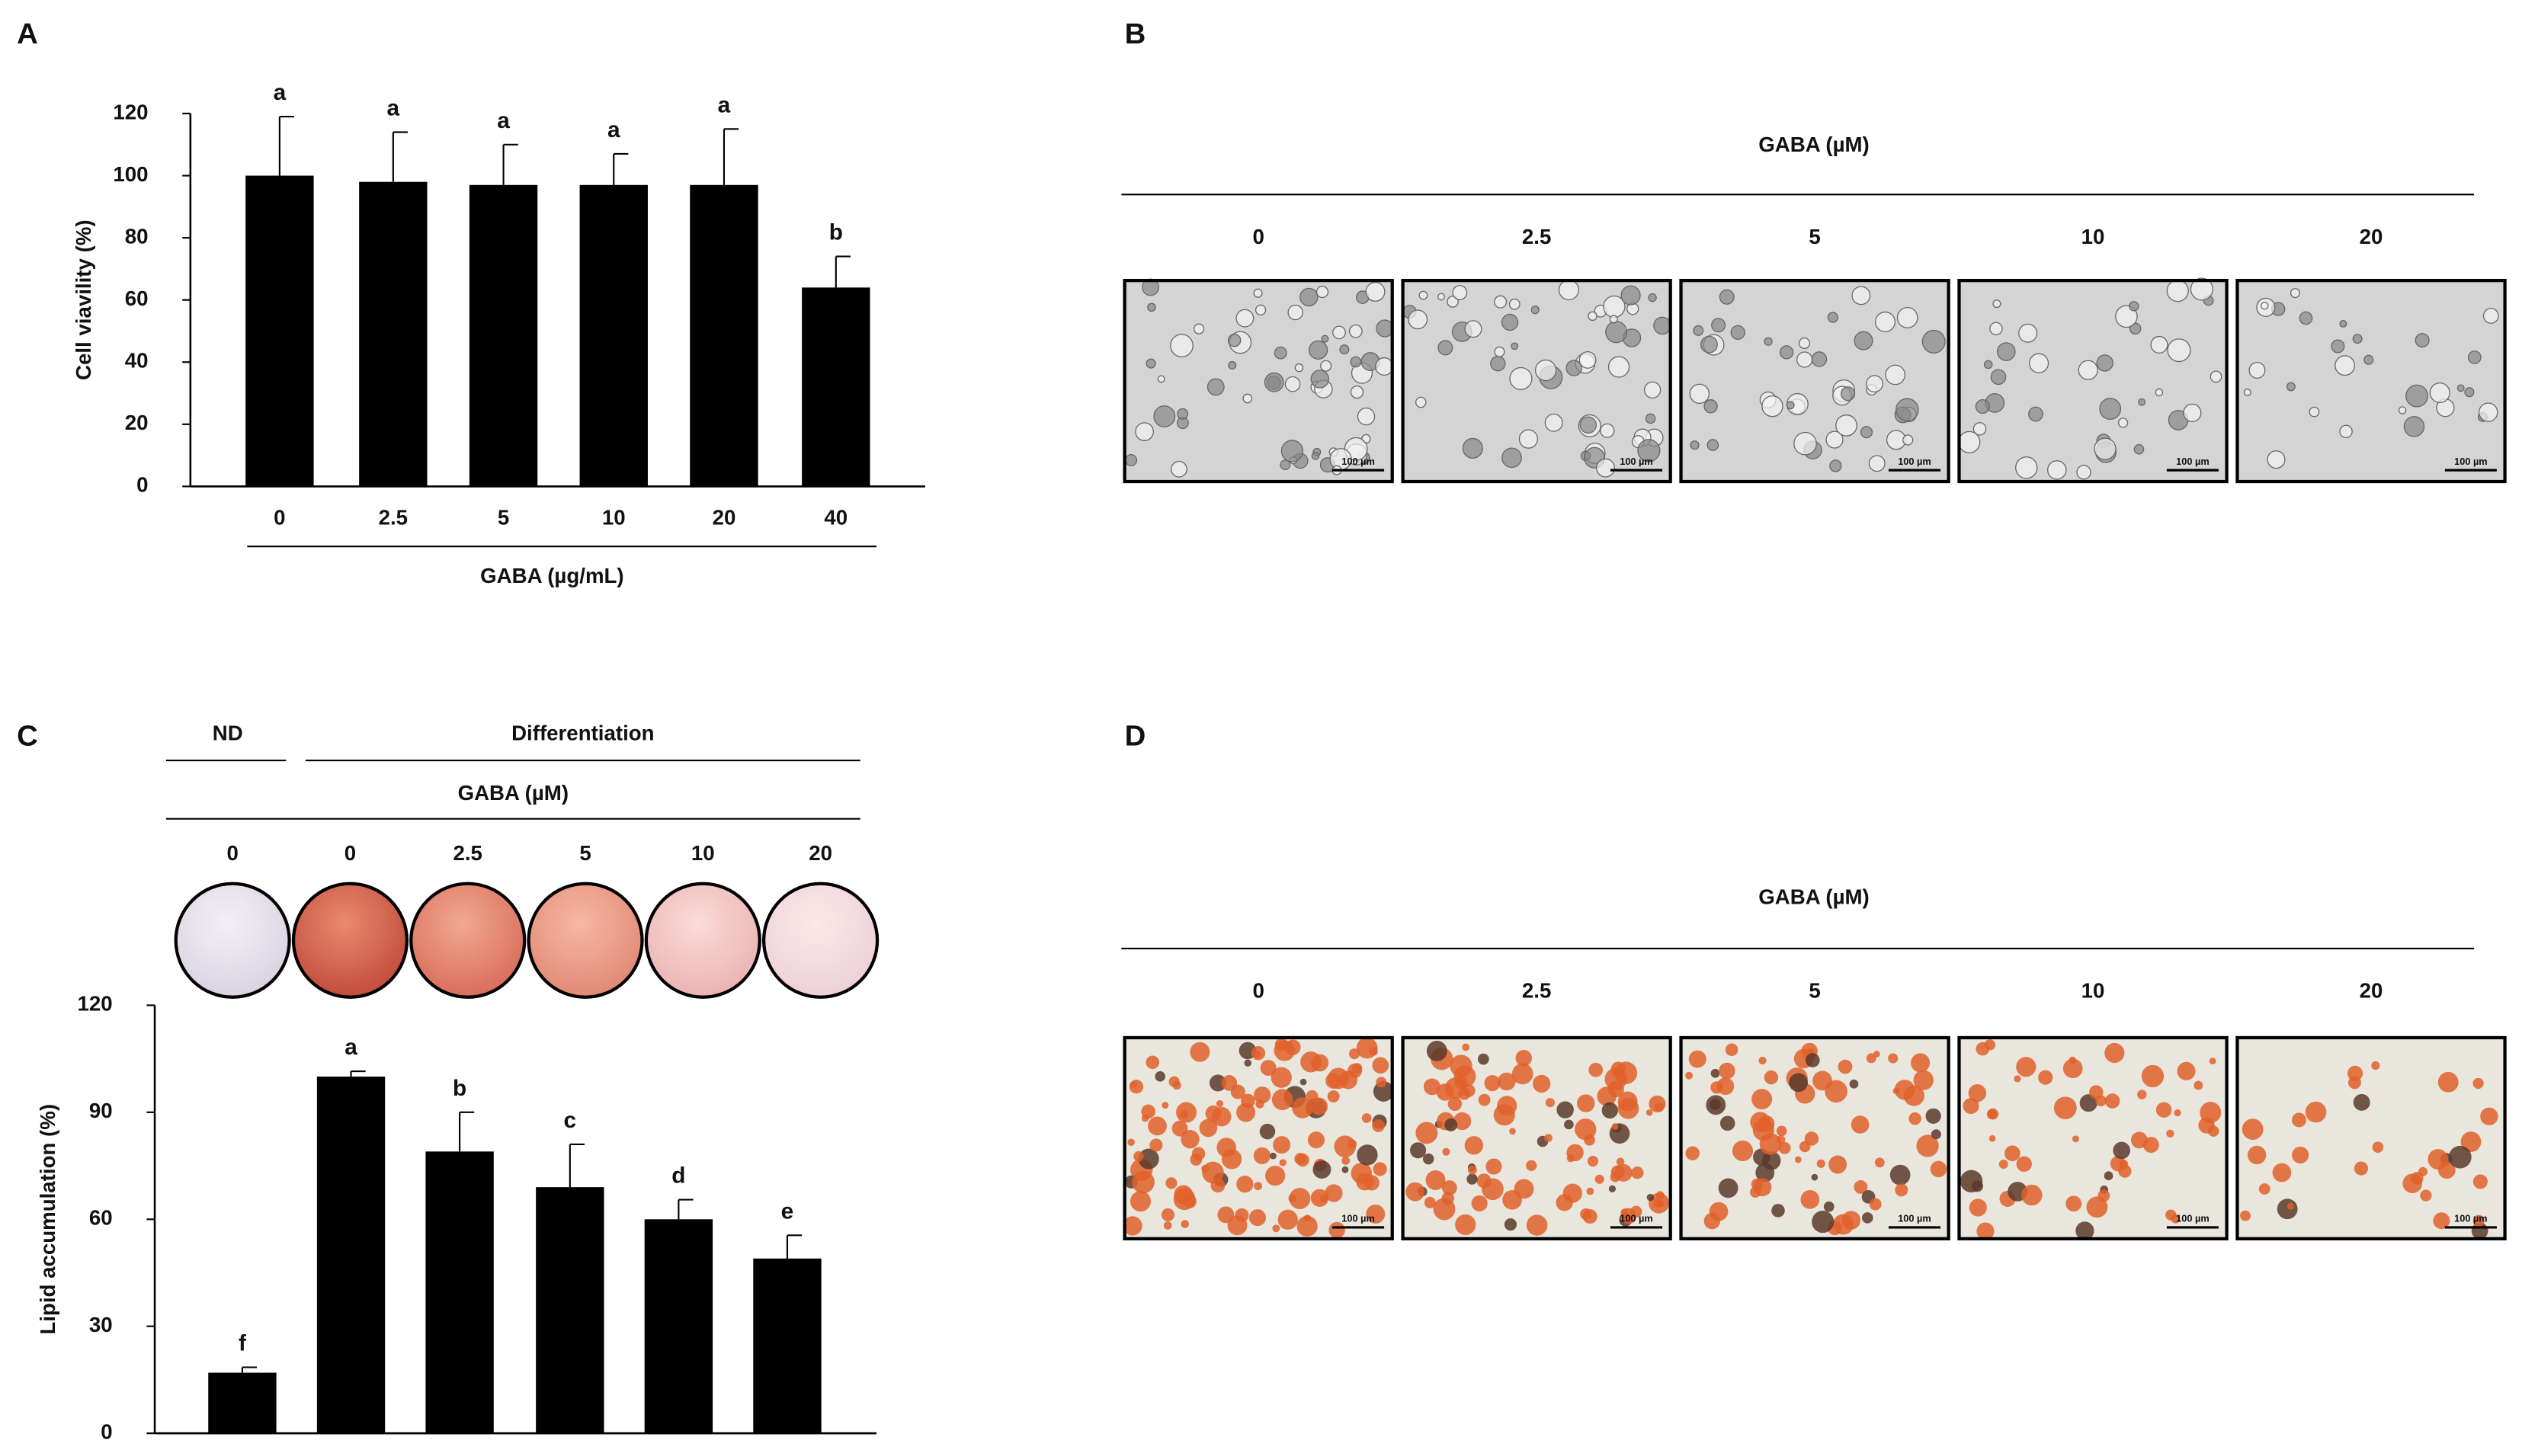 The height and width of the screenshot is (1456, 2538). I want to click on well-label: 5, so click(585, 853).